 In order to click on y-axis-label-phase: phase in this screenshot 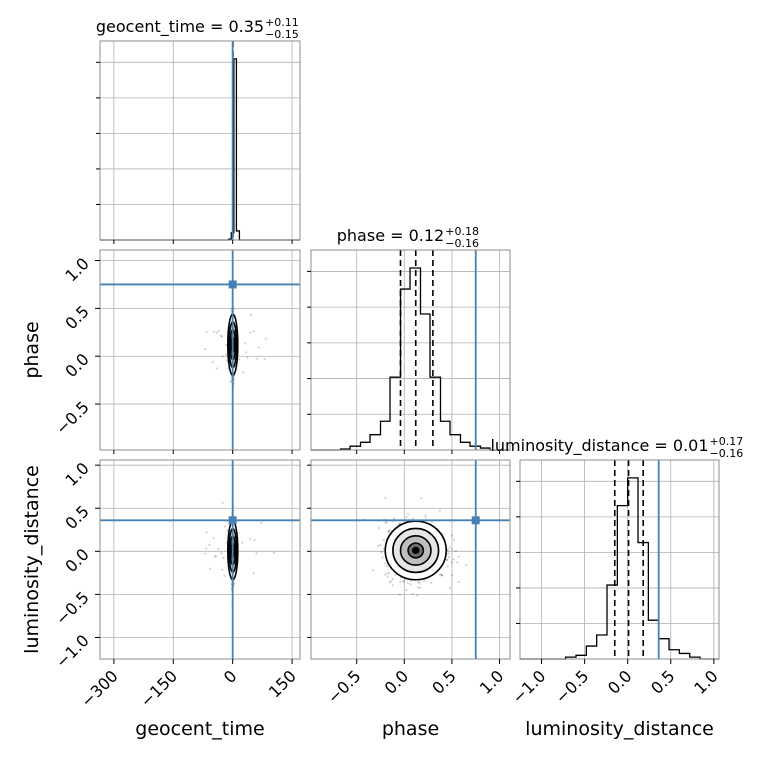, I will do `click(32, 349)`.